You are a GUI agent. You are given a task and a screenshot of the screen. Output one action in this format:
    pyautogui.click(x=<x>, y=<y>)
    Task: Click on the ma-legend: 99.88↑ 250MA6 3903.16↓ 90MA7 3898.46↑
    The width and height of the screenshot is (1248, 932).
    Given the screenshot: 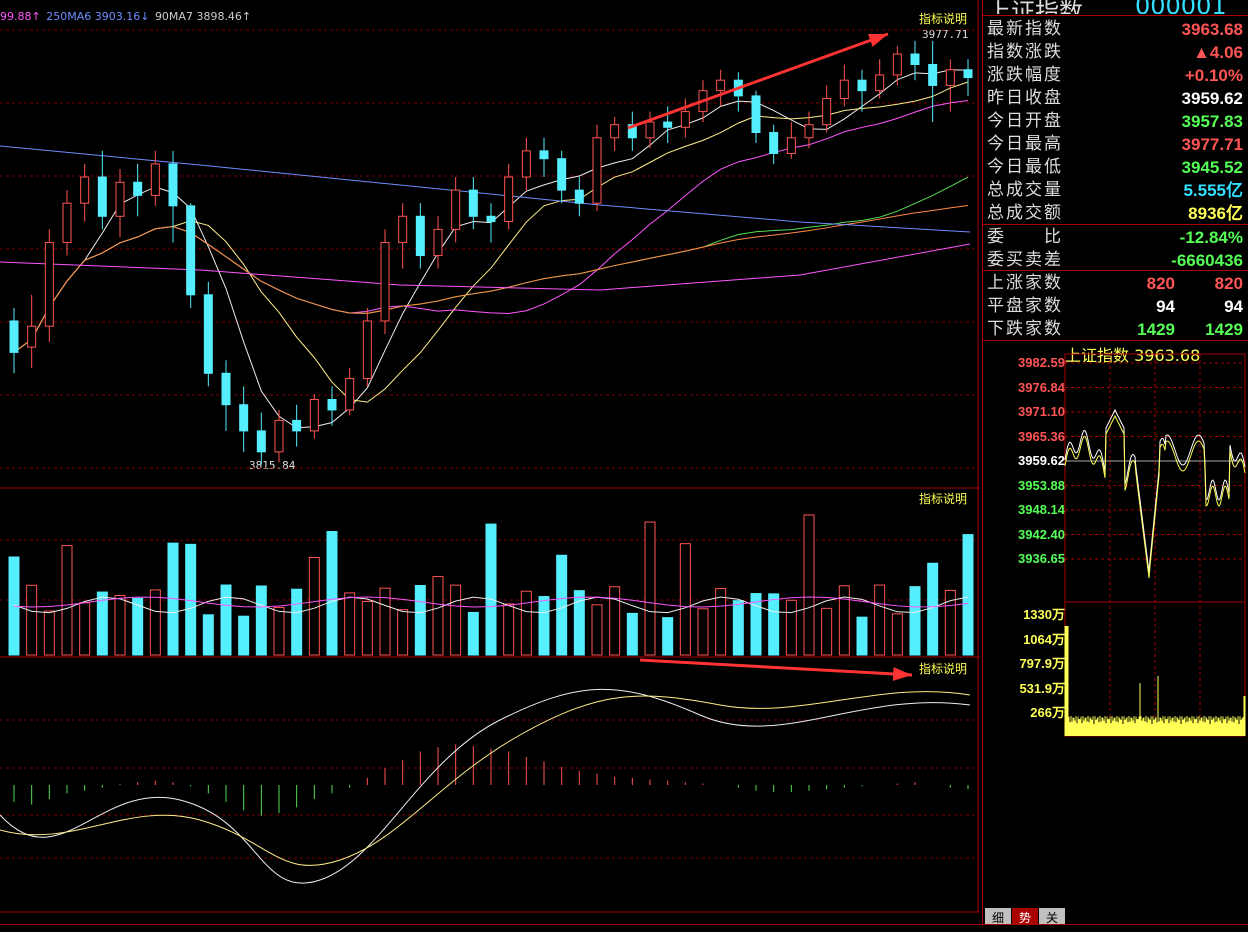 What is the action you would take?
    pyautogui.click(x=126, y=16)
    